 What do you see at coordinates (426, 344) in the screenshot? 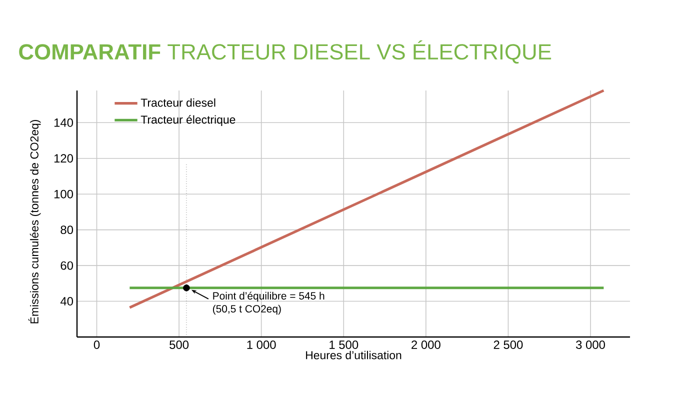
I see `x-tick-label: 2 000` at bounding box center [426, 344].